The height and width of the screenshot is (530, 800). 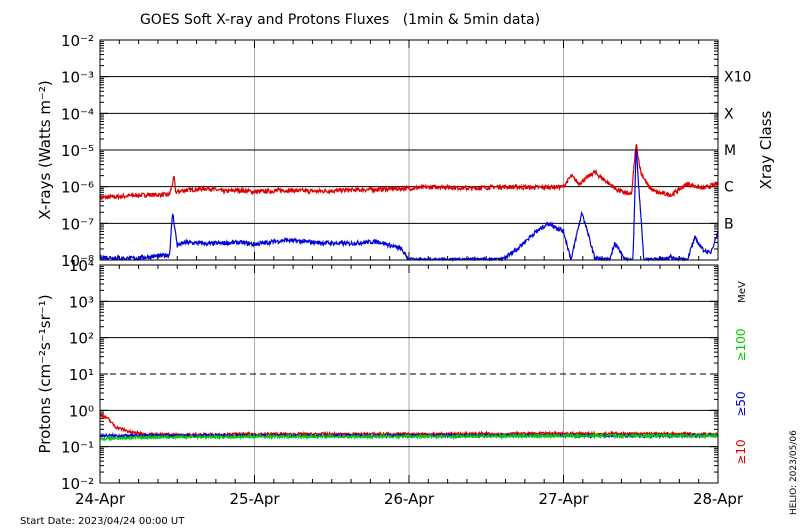 I want to click on ytick-label: 10⁻⁵, so click(x=77, y=151).